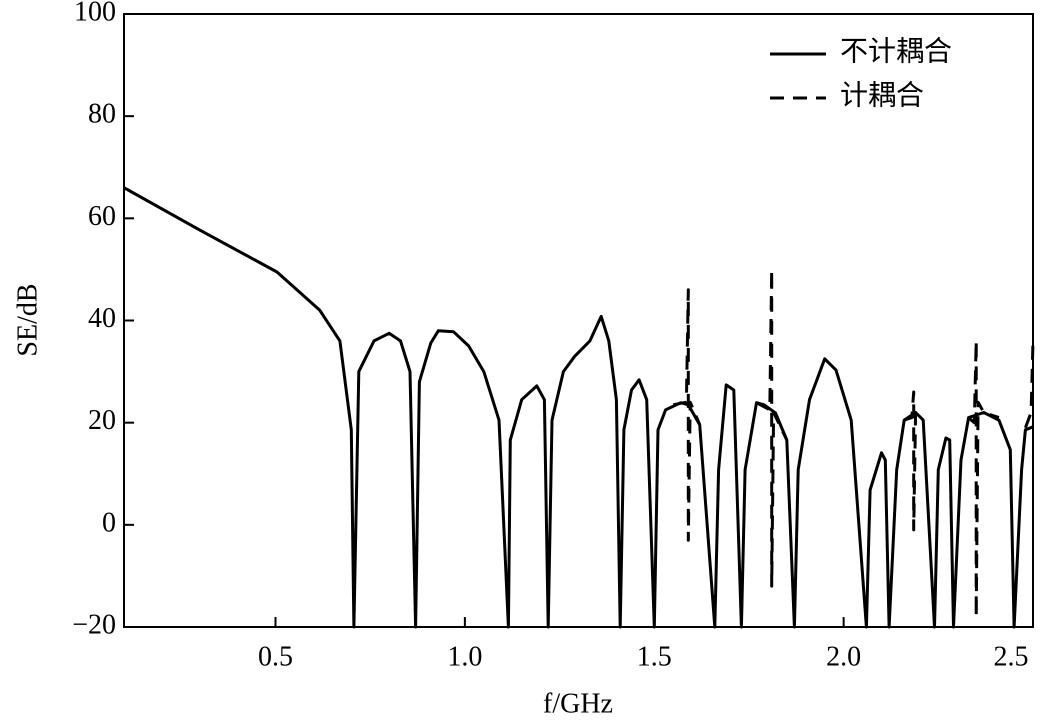 The image size is (1053, 724). Describe the element at coordinates (882, 95) in the screenshot. I see `legend-label: 计耦合` at that location.